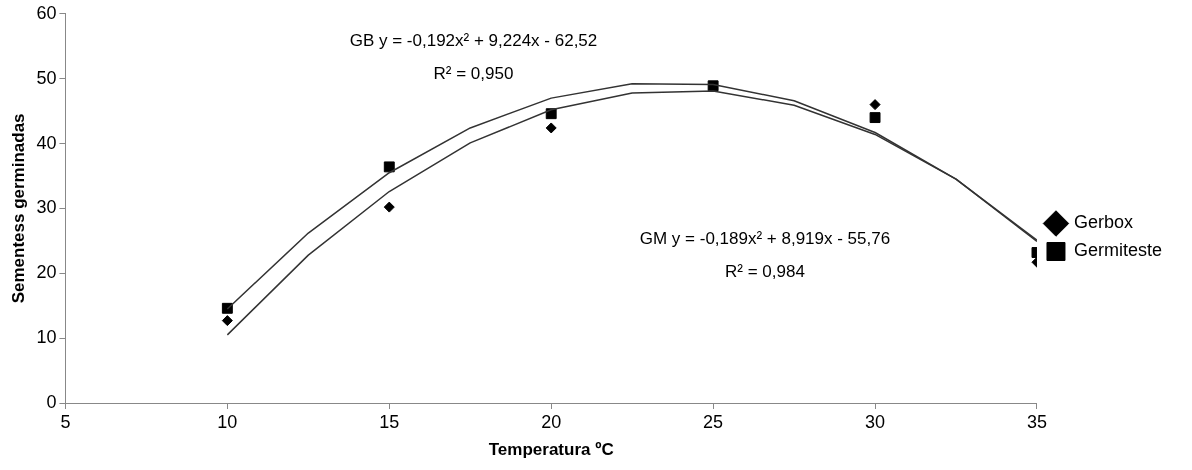  What do you see at coordinates (1103, 222) in the screenshot?
I see `legend-label: Gerbox` at bounding box center [1103, 222].